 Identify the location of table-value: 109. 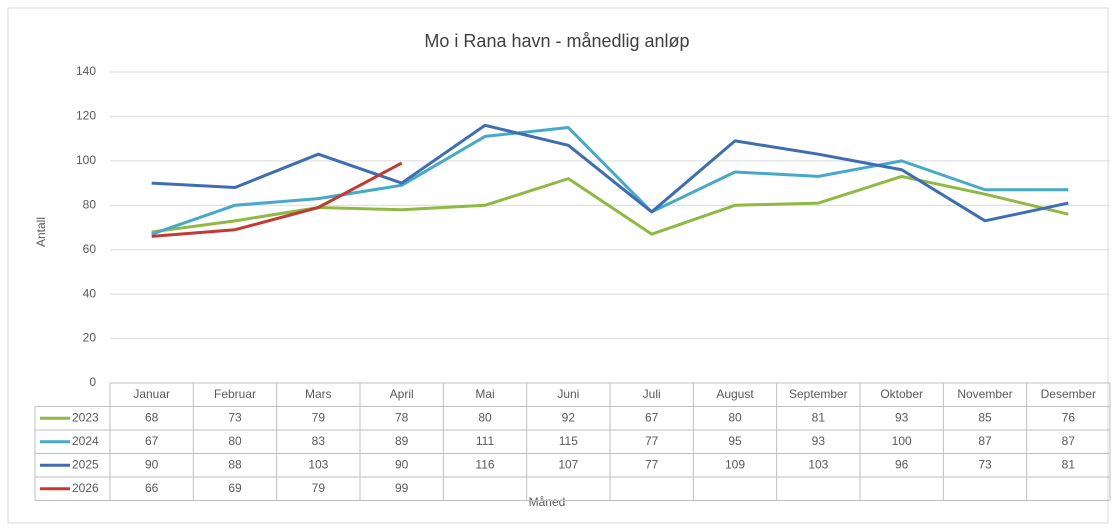
(735, 464).